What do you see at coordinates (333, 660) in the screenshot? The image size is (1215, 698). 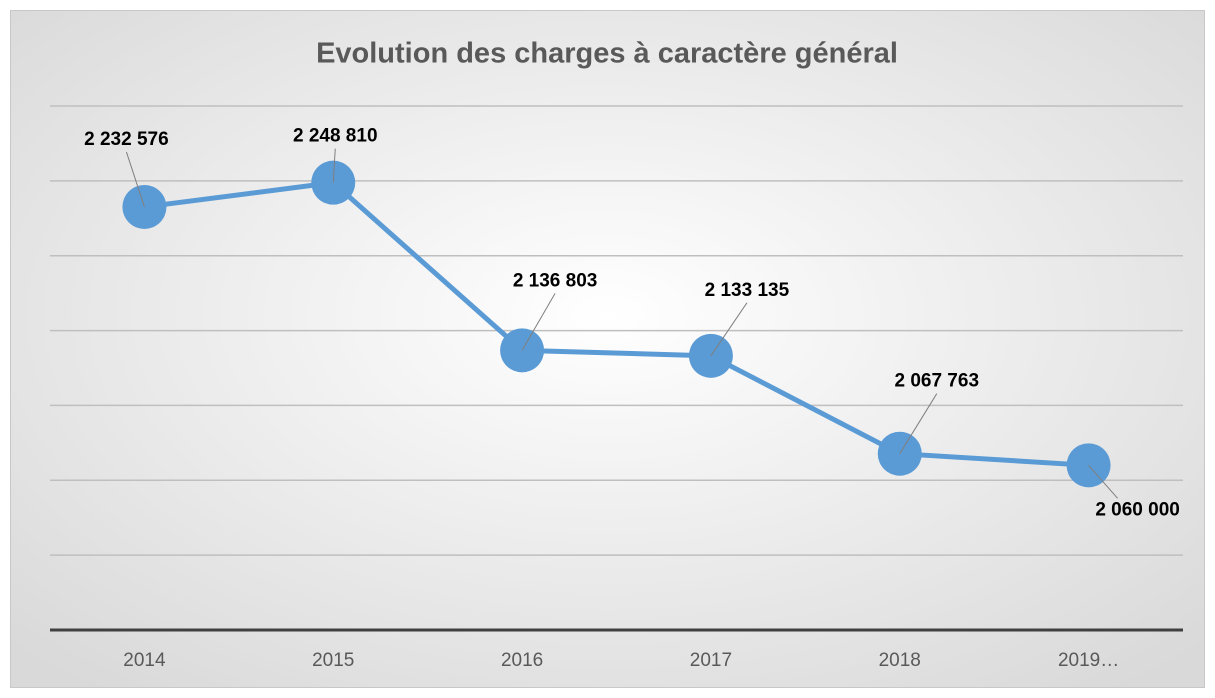 I see `x-tick-label: 2015` at bounding box center [333, 660].